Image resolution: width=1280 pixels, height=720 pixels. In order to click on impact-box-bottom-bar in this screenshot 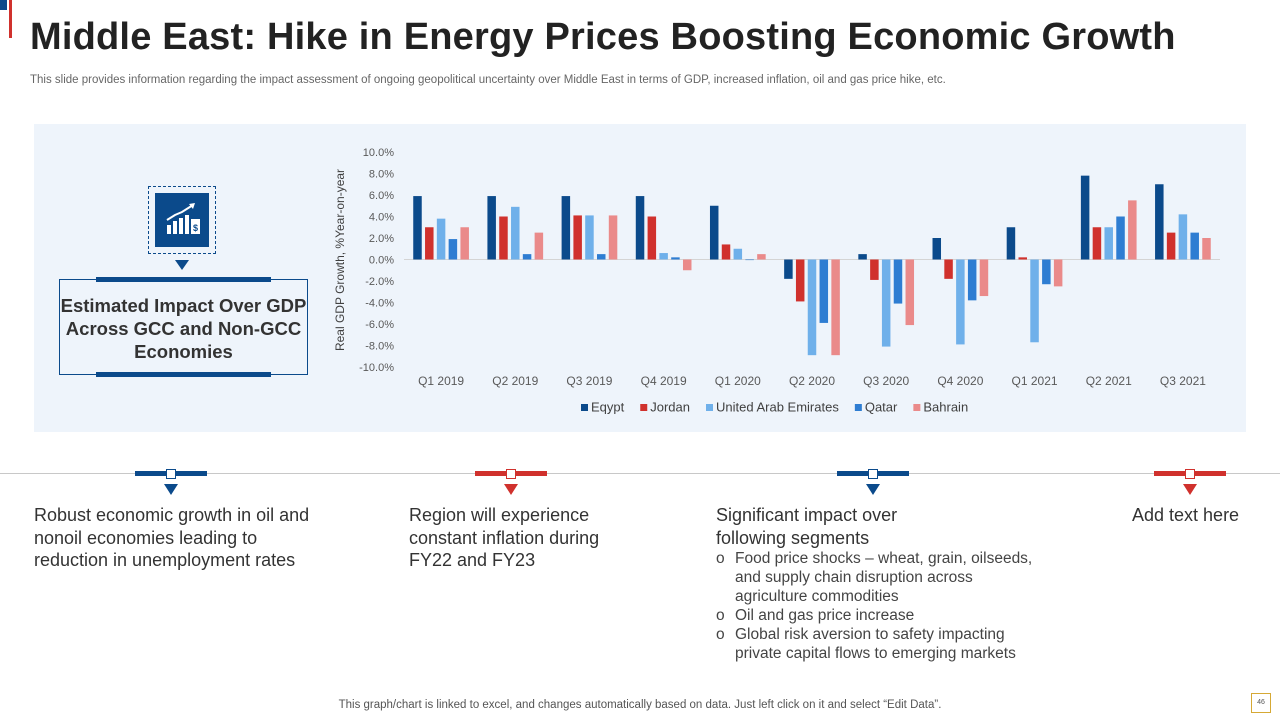, I will do `click(183, 374)`.